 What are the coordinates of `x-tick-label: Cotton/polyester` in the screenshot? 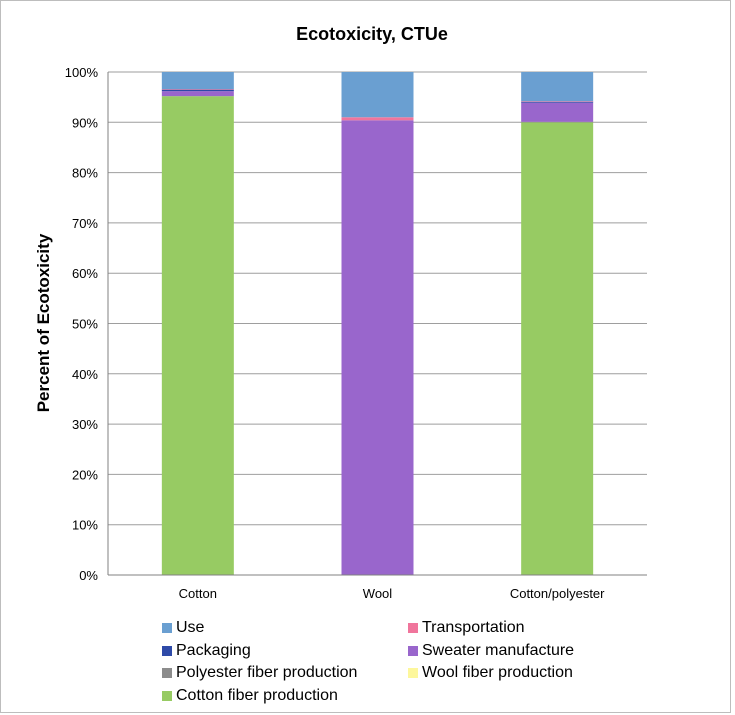 It's located at (557, 593).